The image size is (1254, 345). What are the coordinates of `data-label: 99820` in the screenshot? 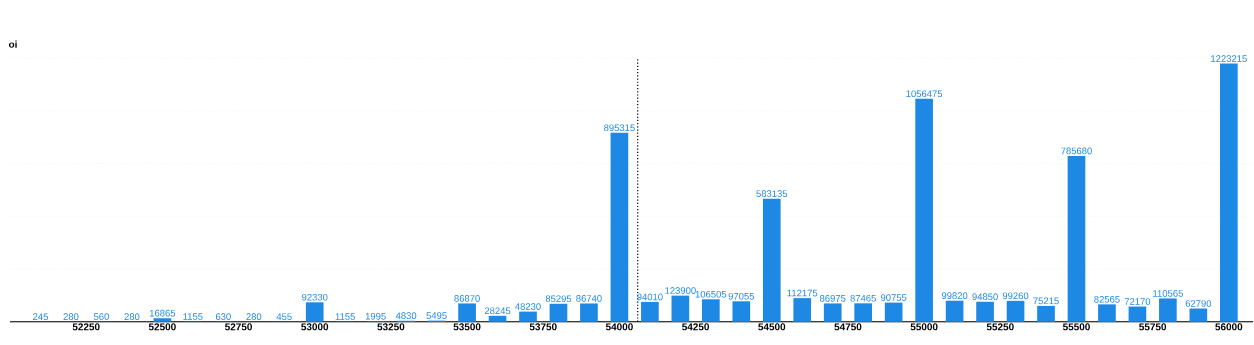 It's located at (954, 296).